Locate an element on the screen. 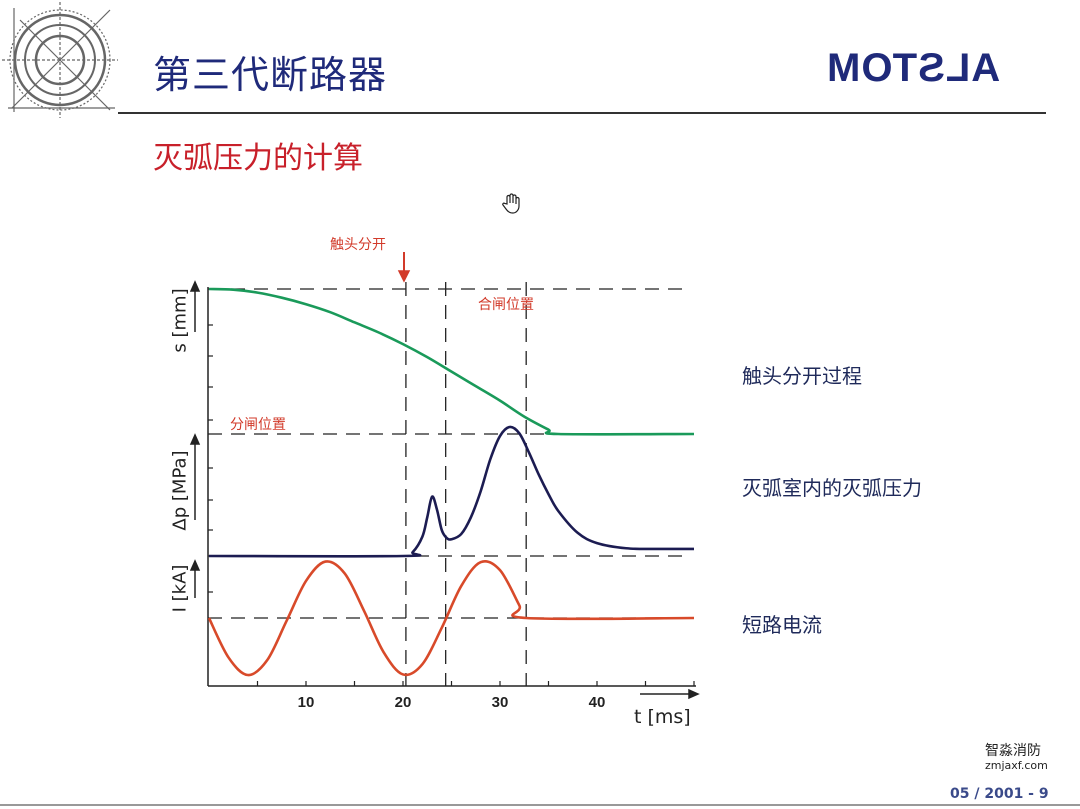 This screenshot has height=809, width=1080. page-title: 第三代断路器 is located at coordinates (270, 75).